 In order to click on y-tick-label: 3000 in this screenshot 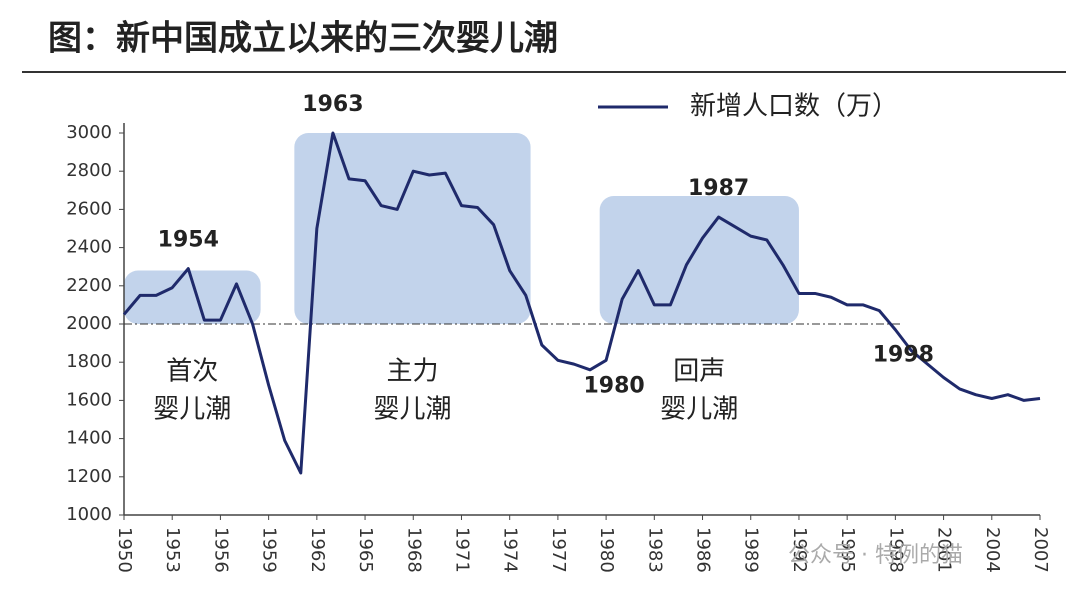, I will do `click(89, 132)`.